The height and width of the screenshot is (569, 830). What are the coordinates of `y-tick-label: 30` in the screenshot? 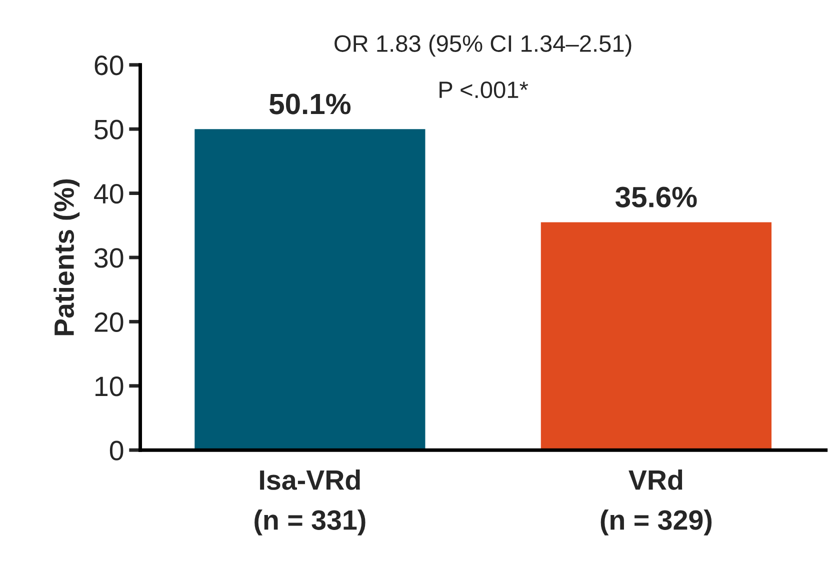 It's located at (109, 258).